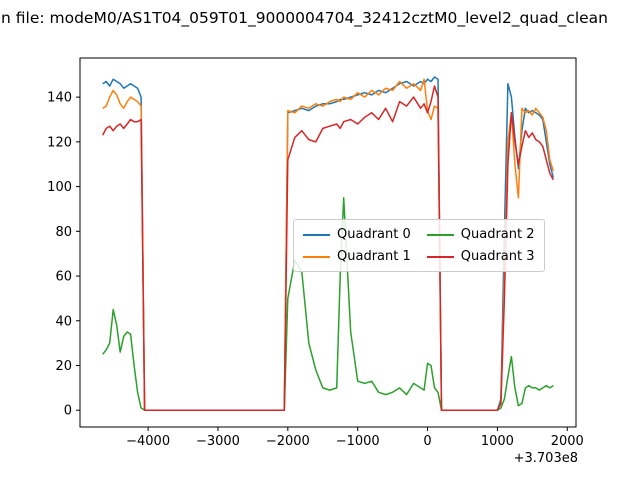  Describe the element at coordinates (68, 411) in the screenshot. I see `y-axis-ticklabel: 0` at that location.